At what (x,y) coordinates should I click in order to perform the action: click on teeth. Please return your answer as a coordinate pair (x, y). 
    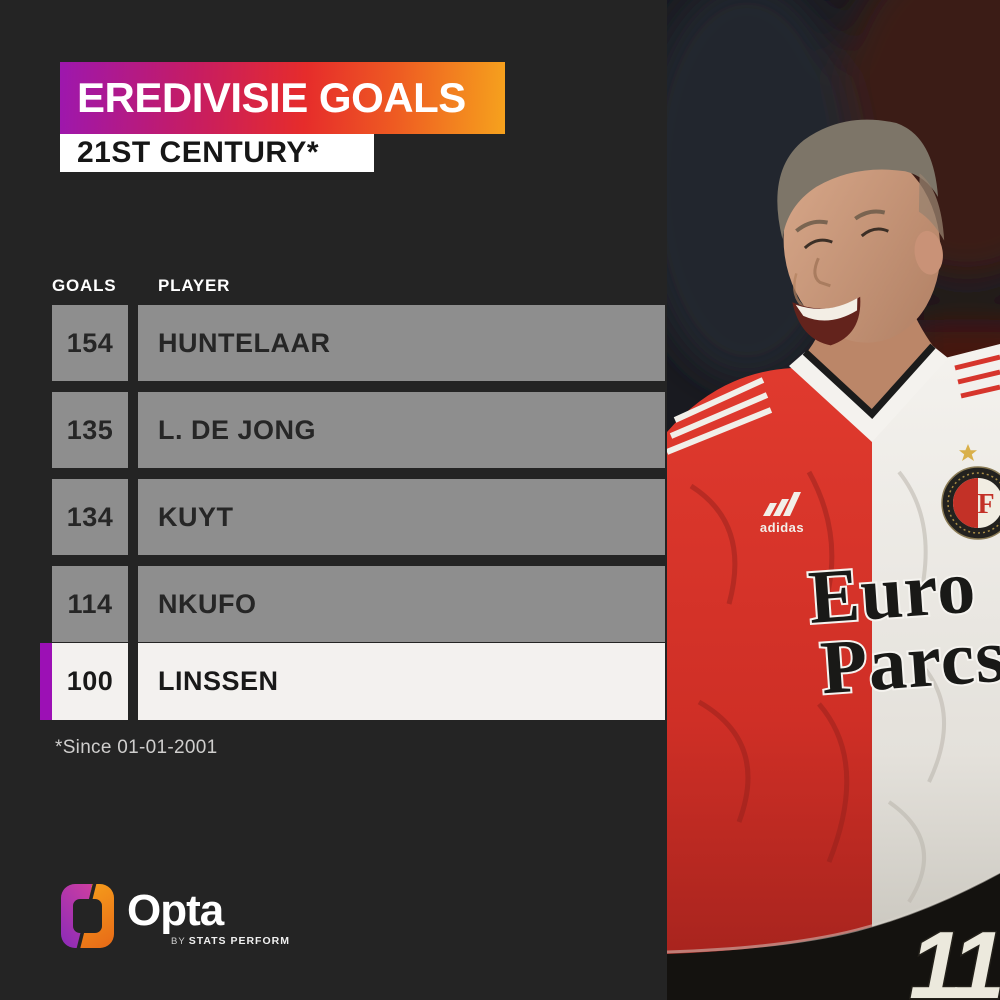
    Looking at the image, I should click on (826, 309).